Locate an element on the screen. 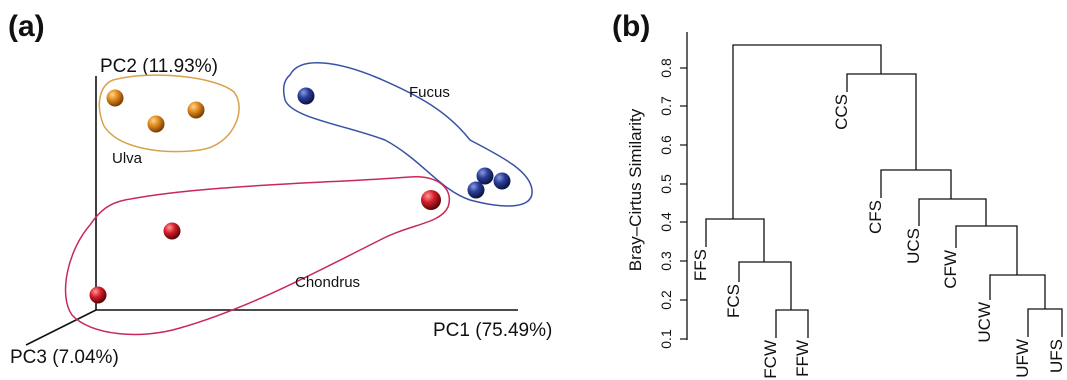 This screenshot has height=380, width=1067. branch-ucs is located at coordinates (952, 212).